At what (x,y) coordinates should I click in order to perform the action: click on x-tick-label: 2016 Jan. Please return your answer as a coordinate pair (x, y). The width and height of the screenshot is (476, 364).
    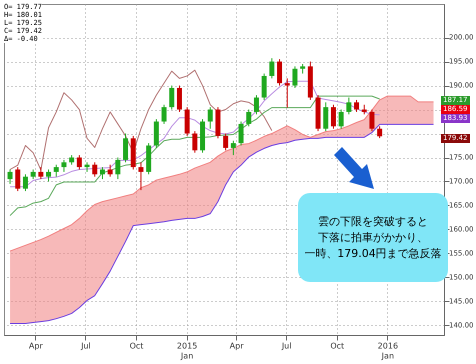
    Looking at the image, I should click on (388, 351).